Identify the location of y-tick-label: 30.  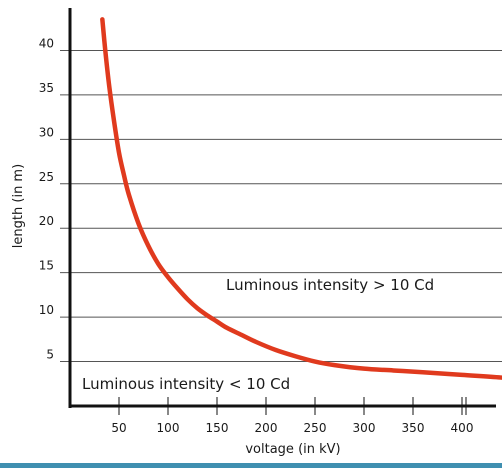
(46, 132).